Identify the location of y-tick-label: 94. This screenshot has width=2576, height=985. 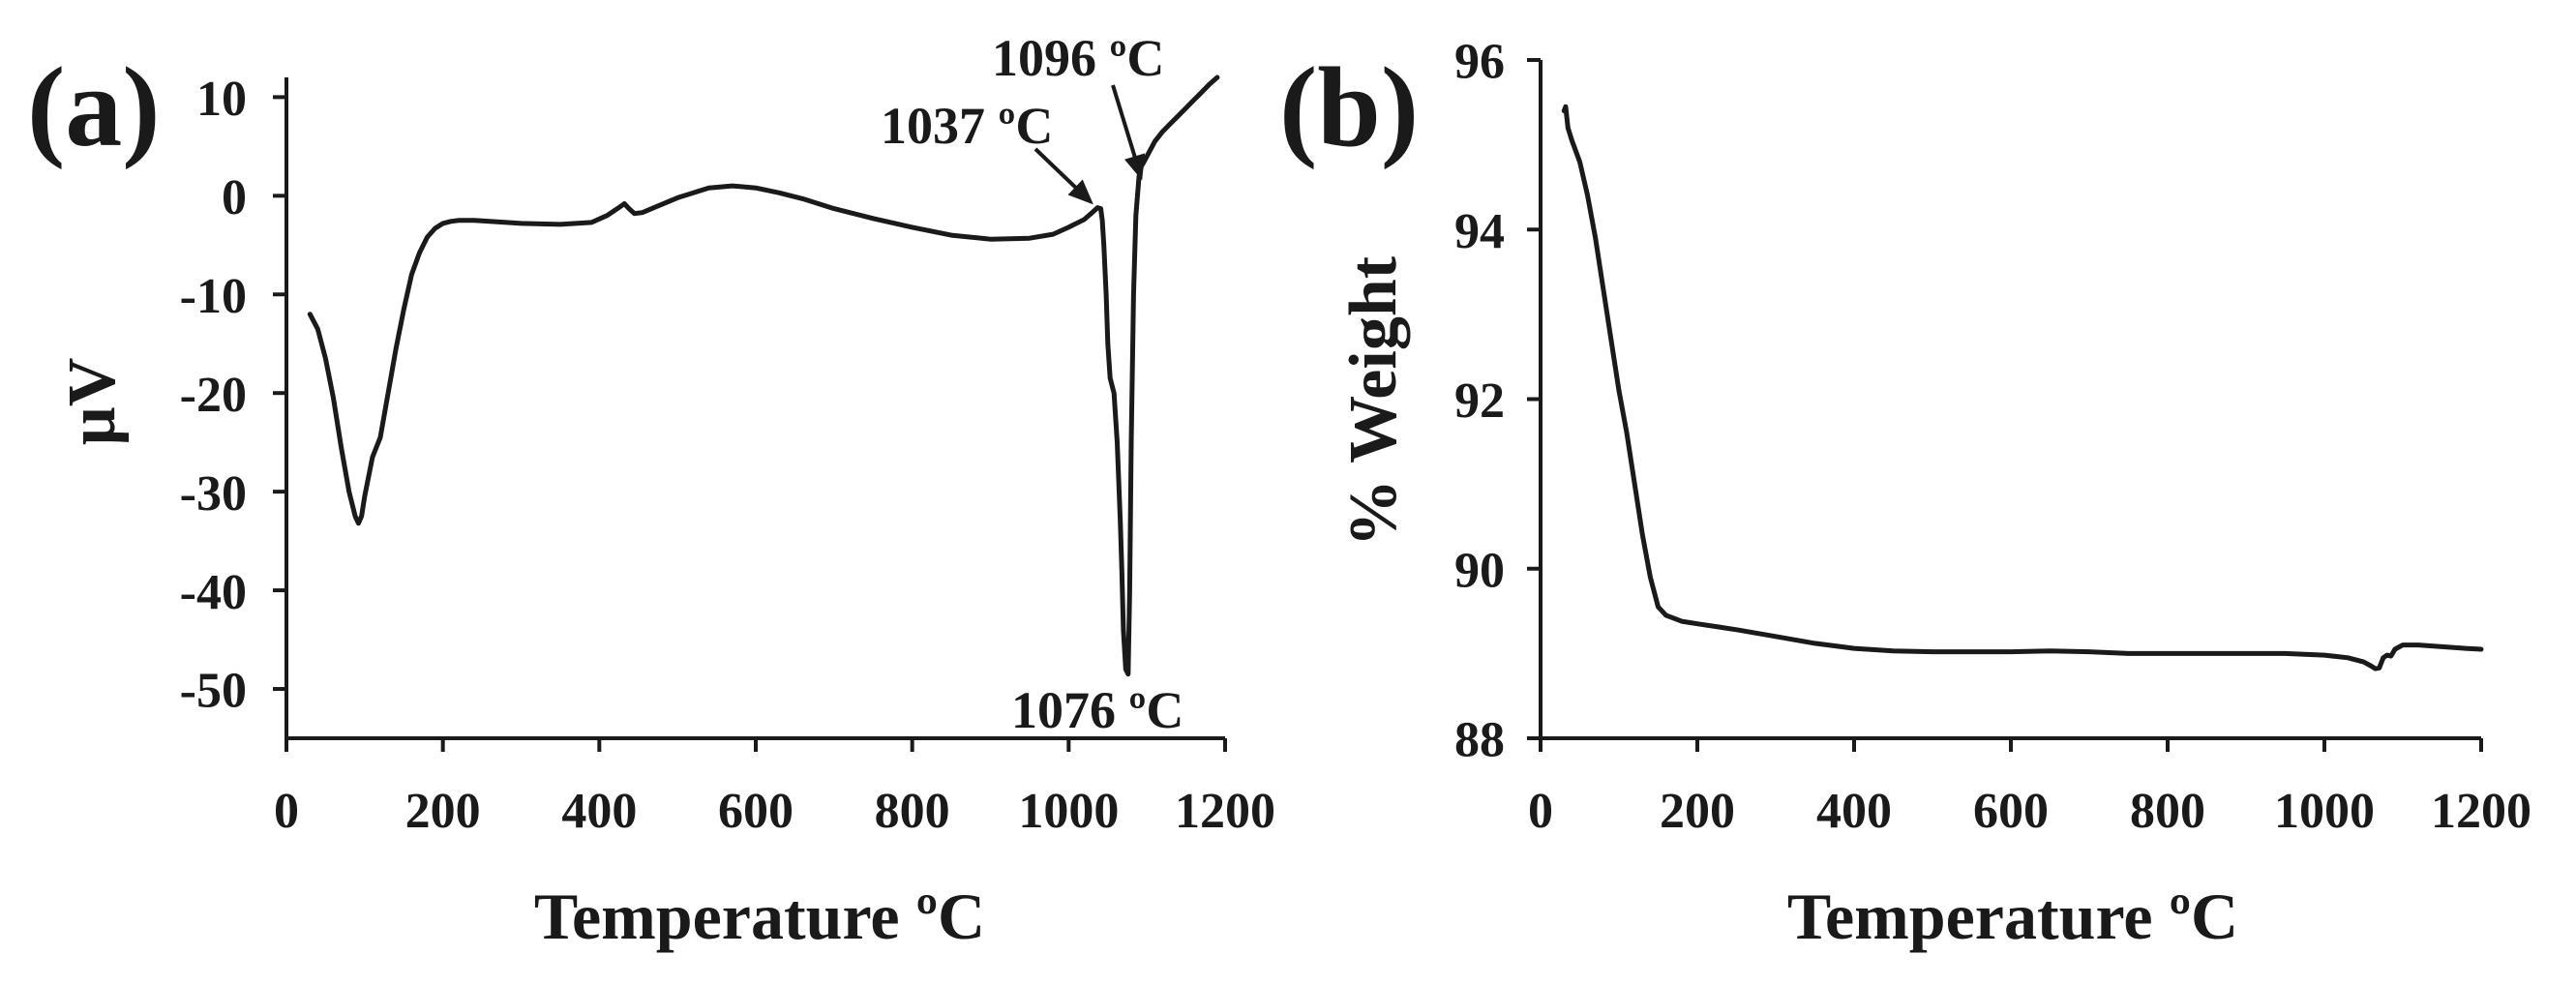
(1479, 231).